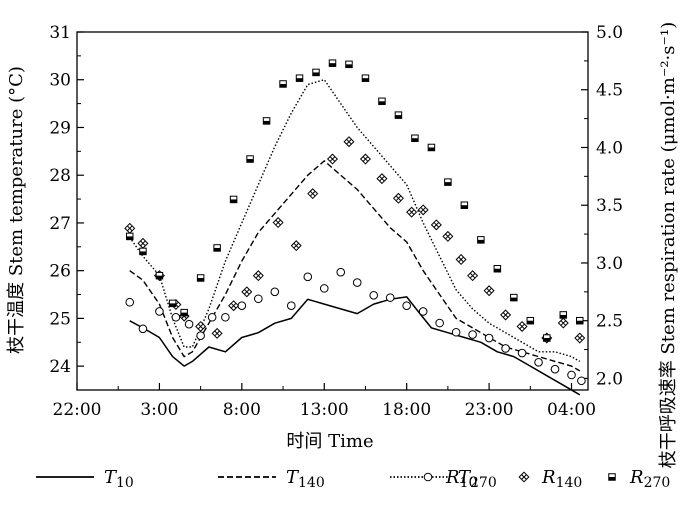 This screenshot has width=700, height=505. I want to click on y-axis-left: 24 25 26 27 28 29 30 31, so click(66, 207).